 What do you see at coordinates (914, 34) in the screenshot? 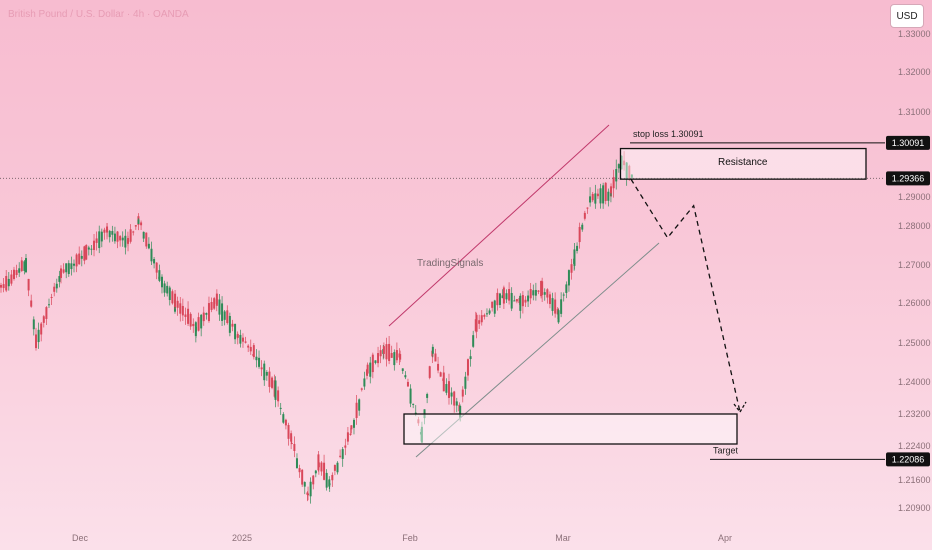
I see `price-tick-label: 1.33000` at bounding box center [914, 34].